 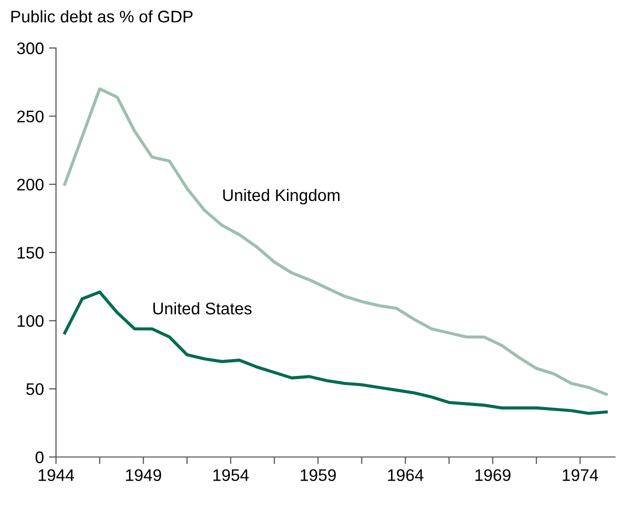 I want to click on x-tick-label: 1974, so click(x=580, y=475).